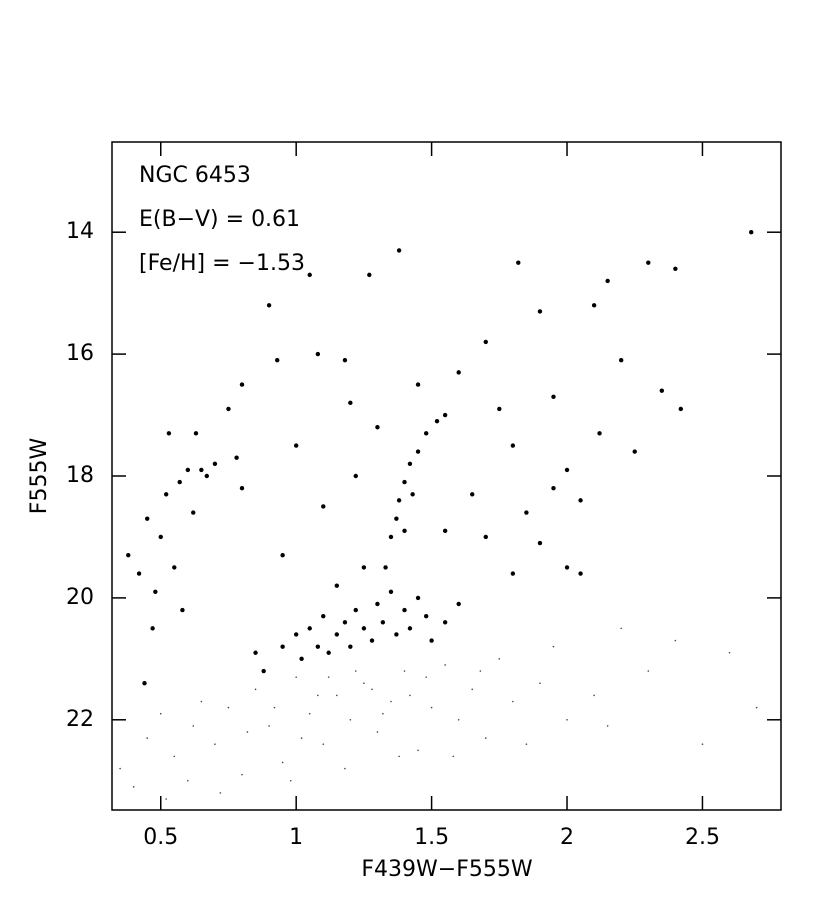 This screenshot has width=824, height=917. Describe the element at coordinates (702, 837) in the screenshot. I see `x-tick-label: 2.5` at that location.